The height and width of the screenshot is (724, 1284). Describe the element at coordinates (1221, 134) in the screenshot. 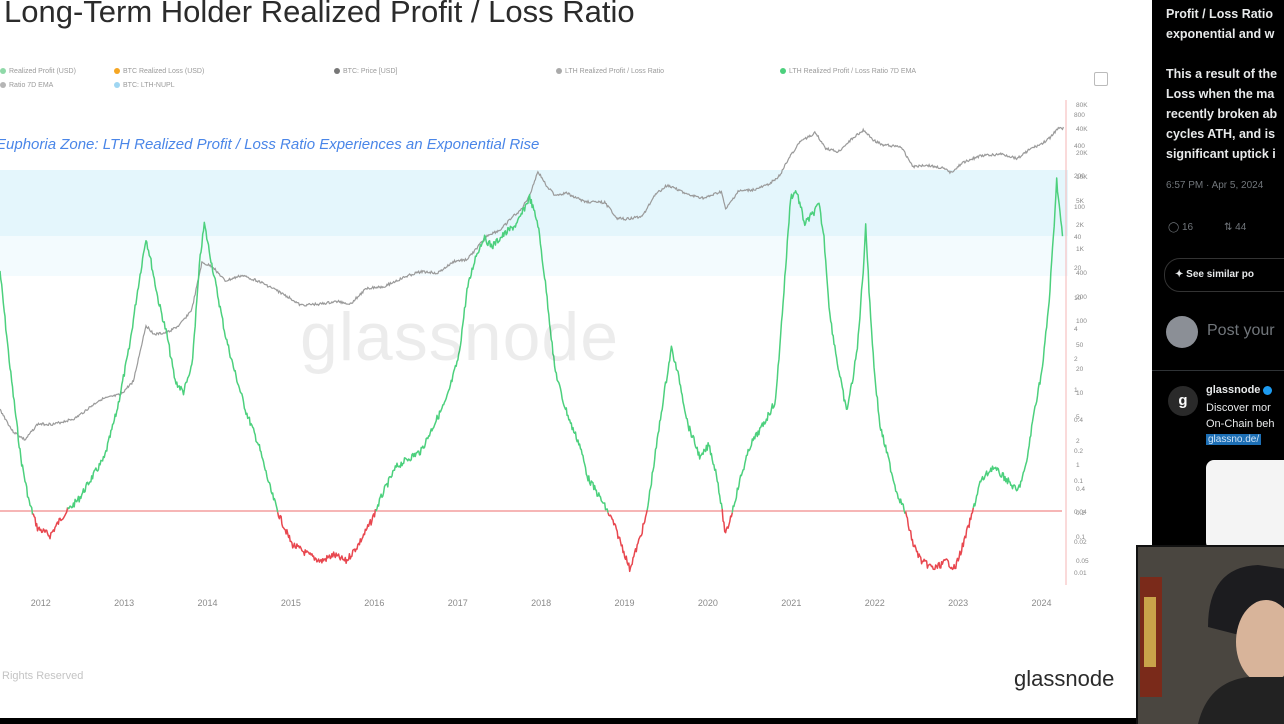

I see `tweet-text-line: cycles ATH, and is` at that location.